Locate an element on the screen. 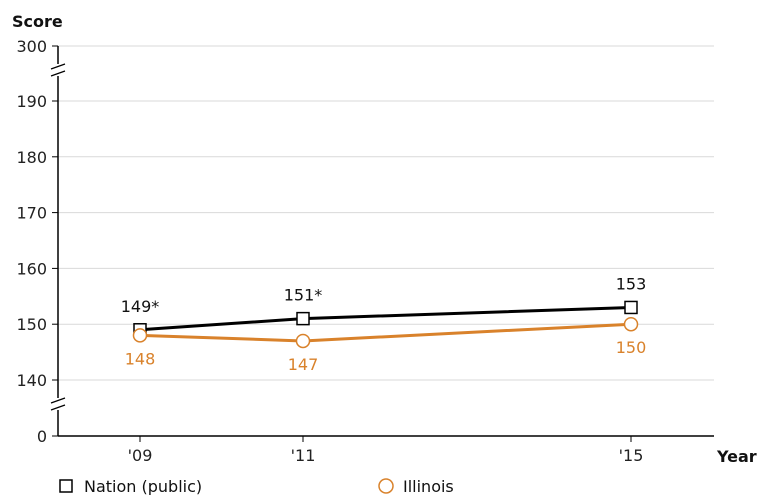 The width and height of the screenshot is (757, 495). axis-break-top is located at coordinates (58, 70).